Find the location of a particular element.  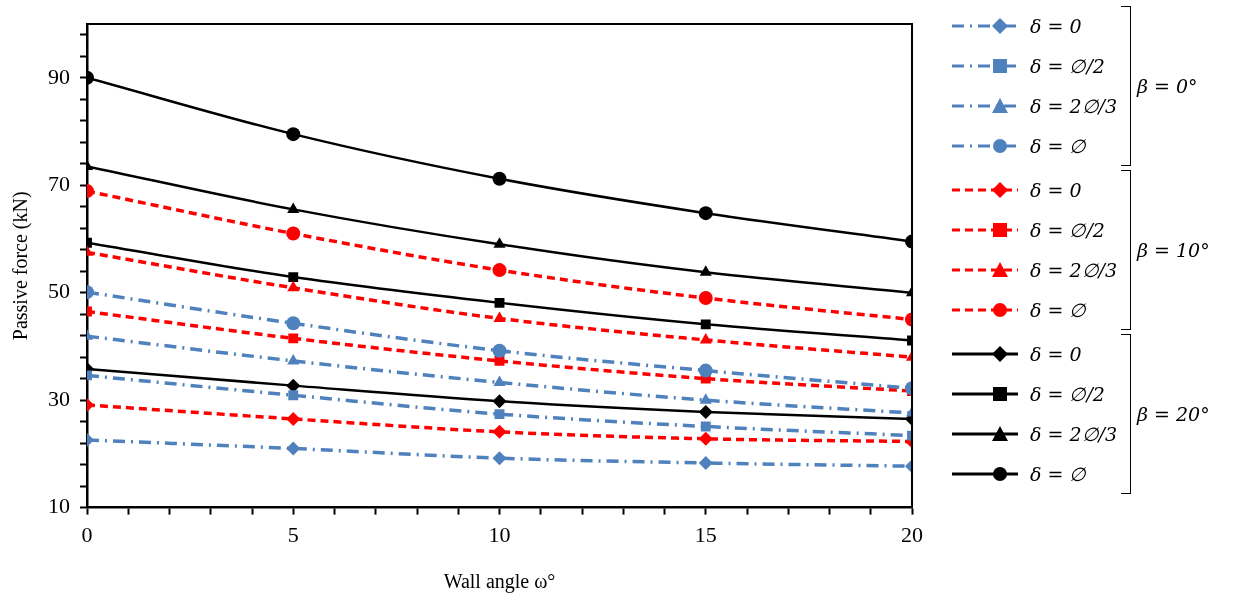

x-tick-label: 10 is located at coordinates (499, 534).